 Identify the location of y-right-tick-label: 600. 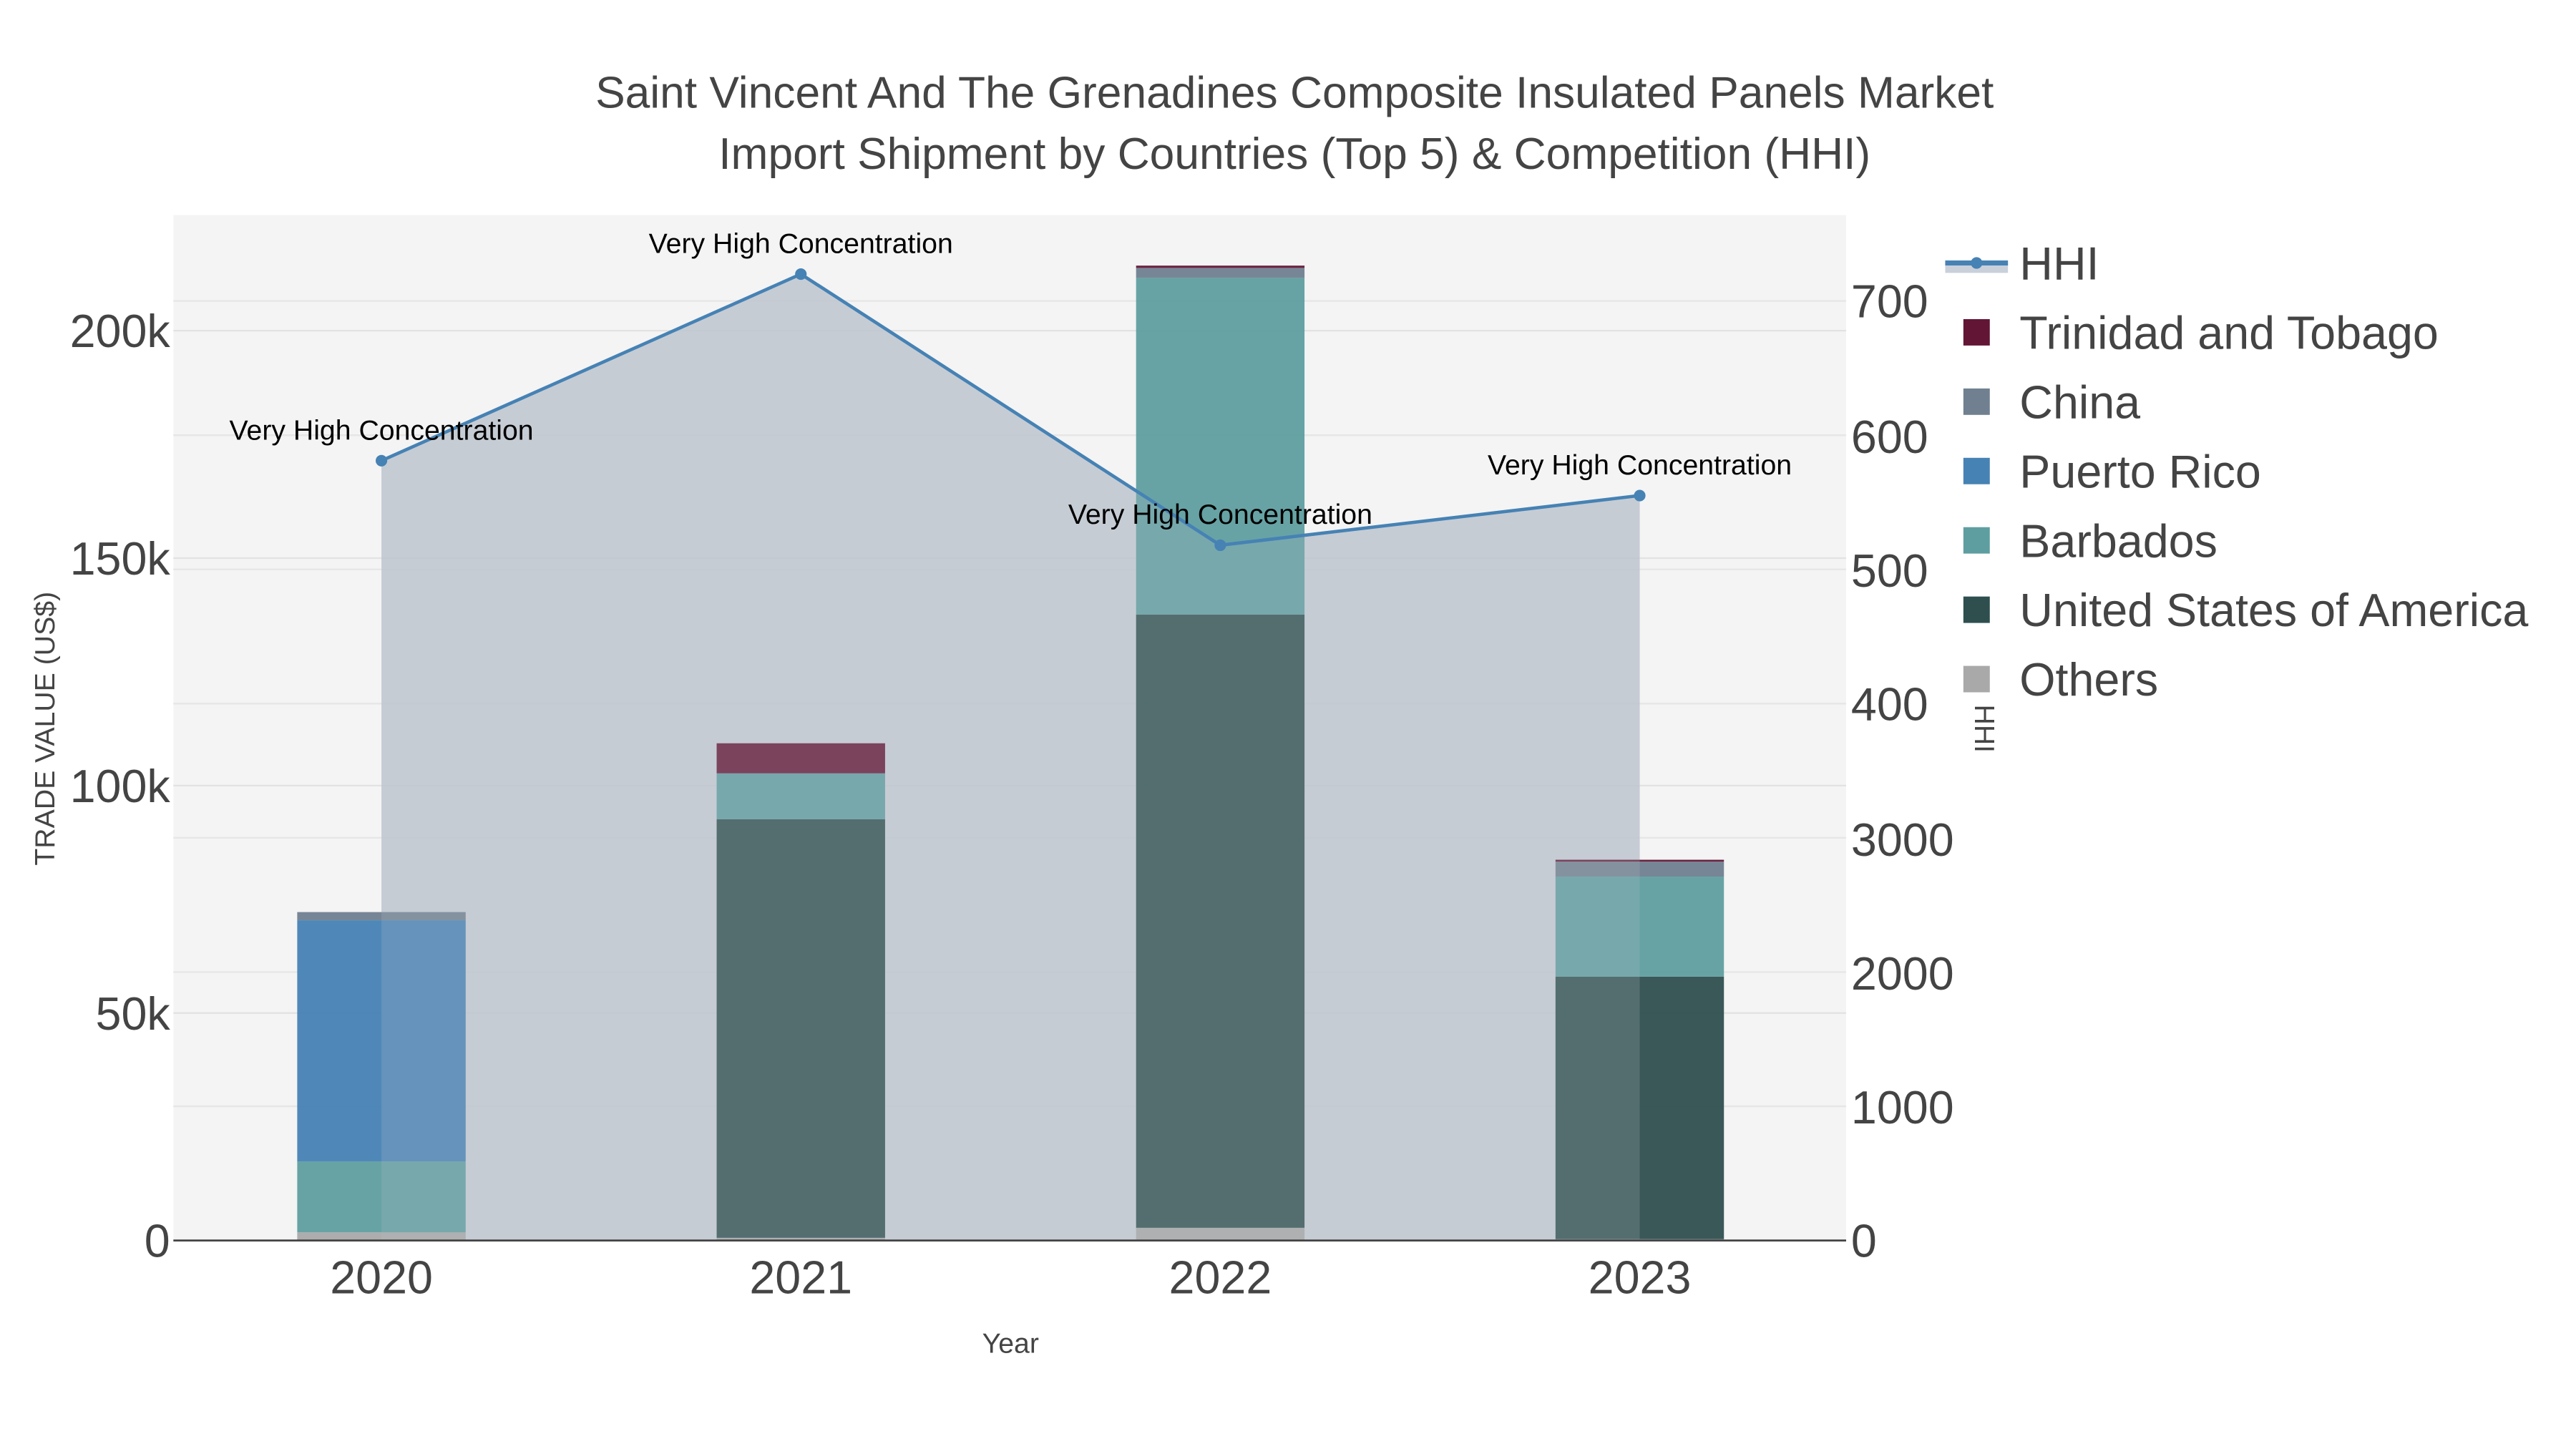
(1889, 437).